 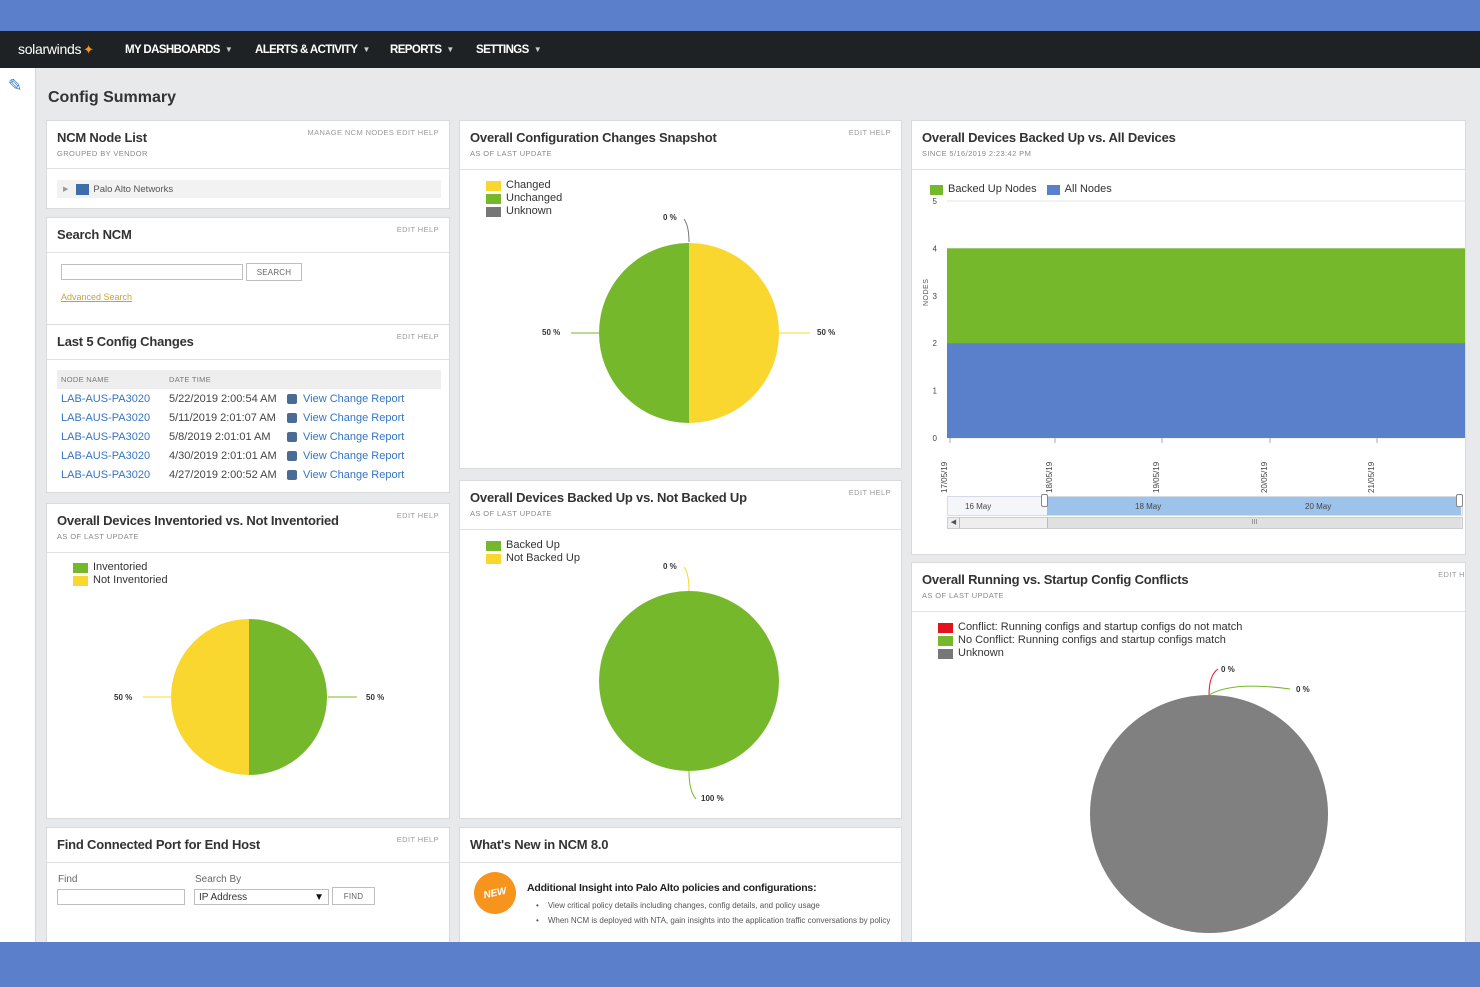 I want to click on find-input, so click(x=121, y=897).